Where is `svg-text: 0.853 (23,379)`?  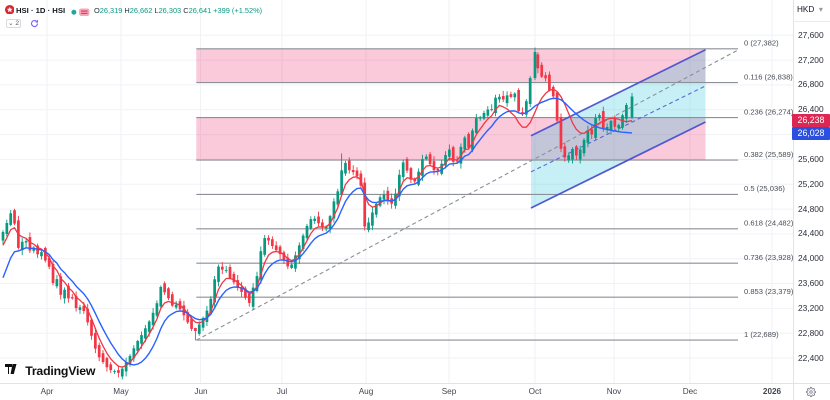
svg-text: 0.853 (23,379) is located at coordinates (769, 291).